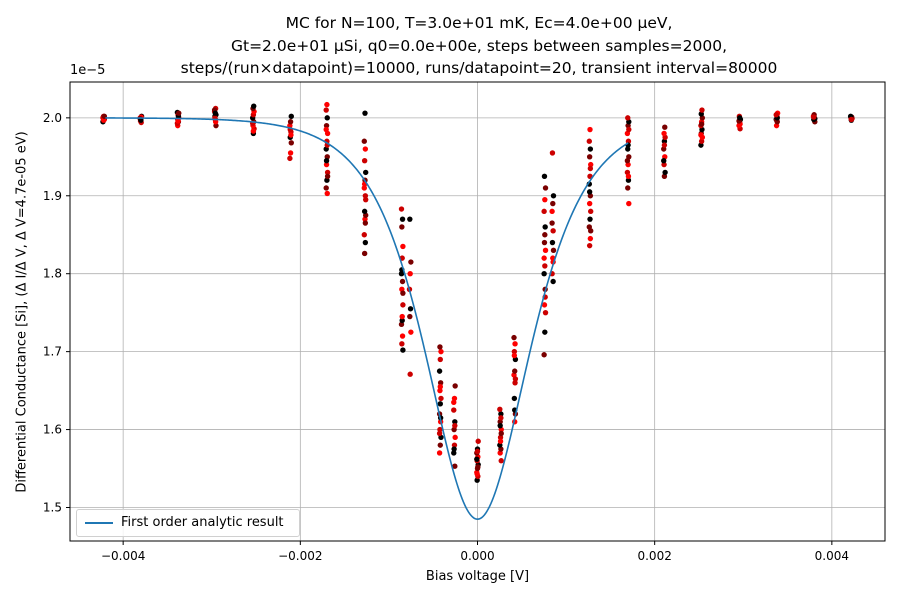 The width and height of the screenshot is (900, 600). What do you see at coordinates (202, 522) in the screenshot?
I see `legend-label: First order analytic result` at bounding box center [202, 522].